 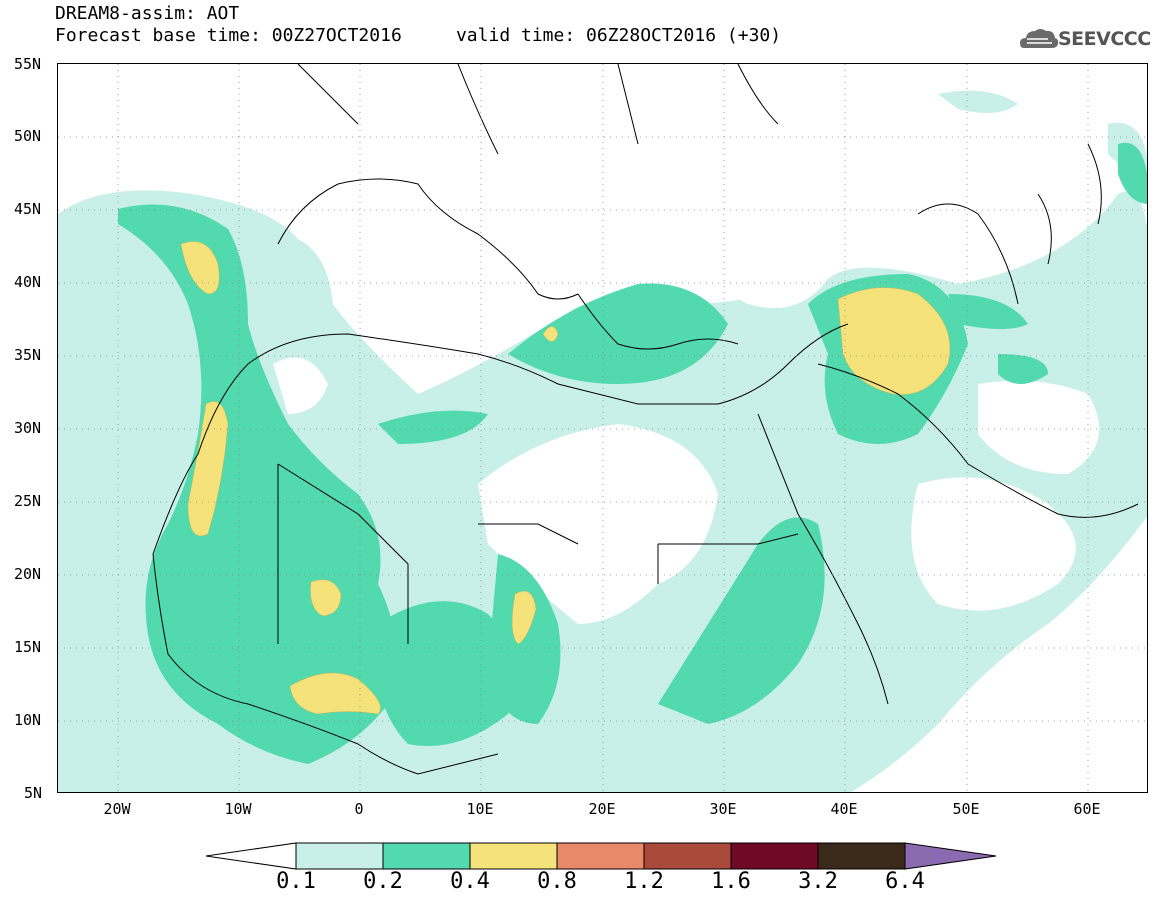 I want to click on lon-label-30e: 30E, so click(x=723, y=809).